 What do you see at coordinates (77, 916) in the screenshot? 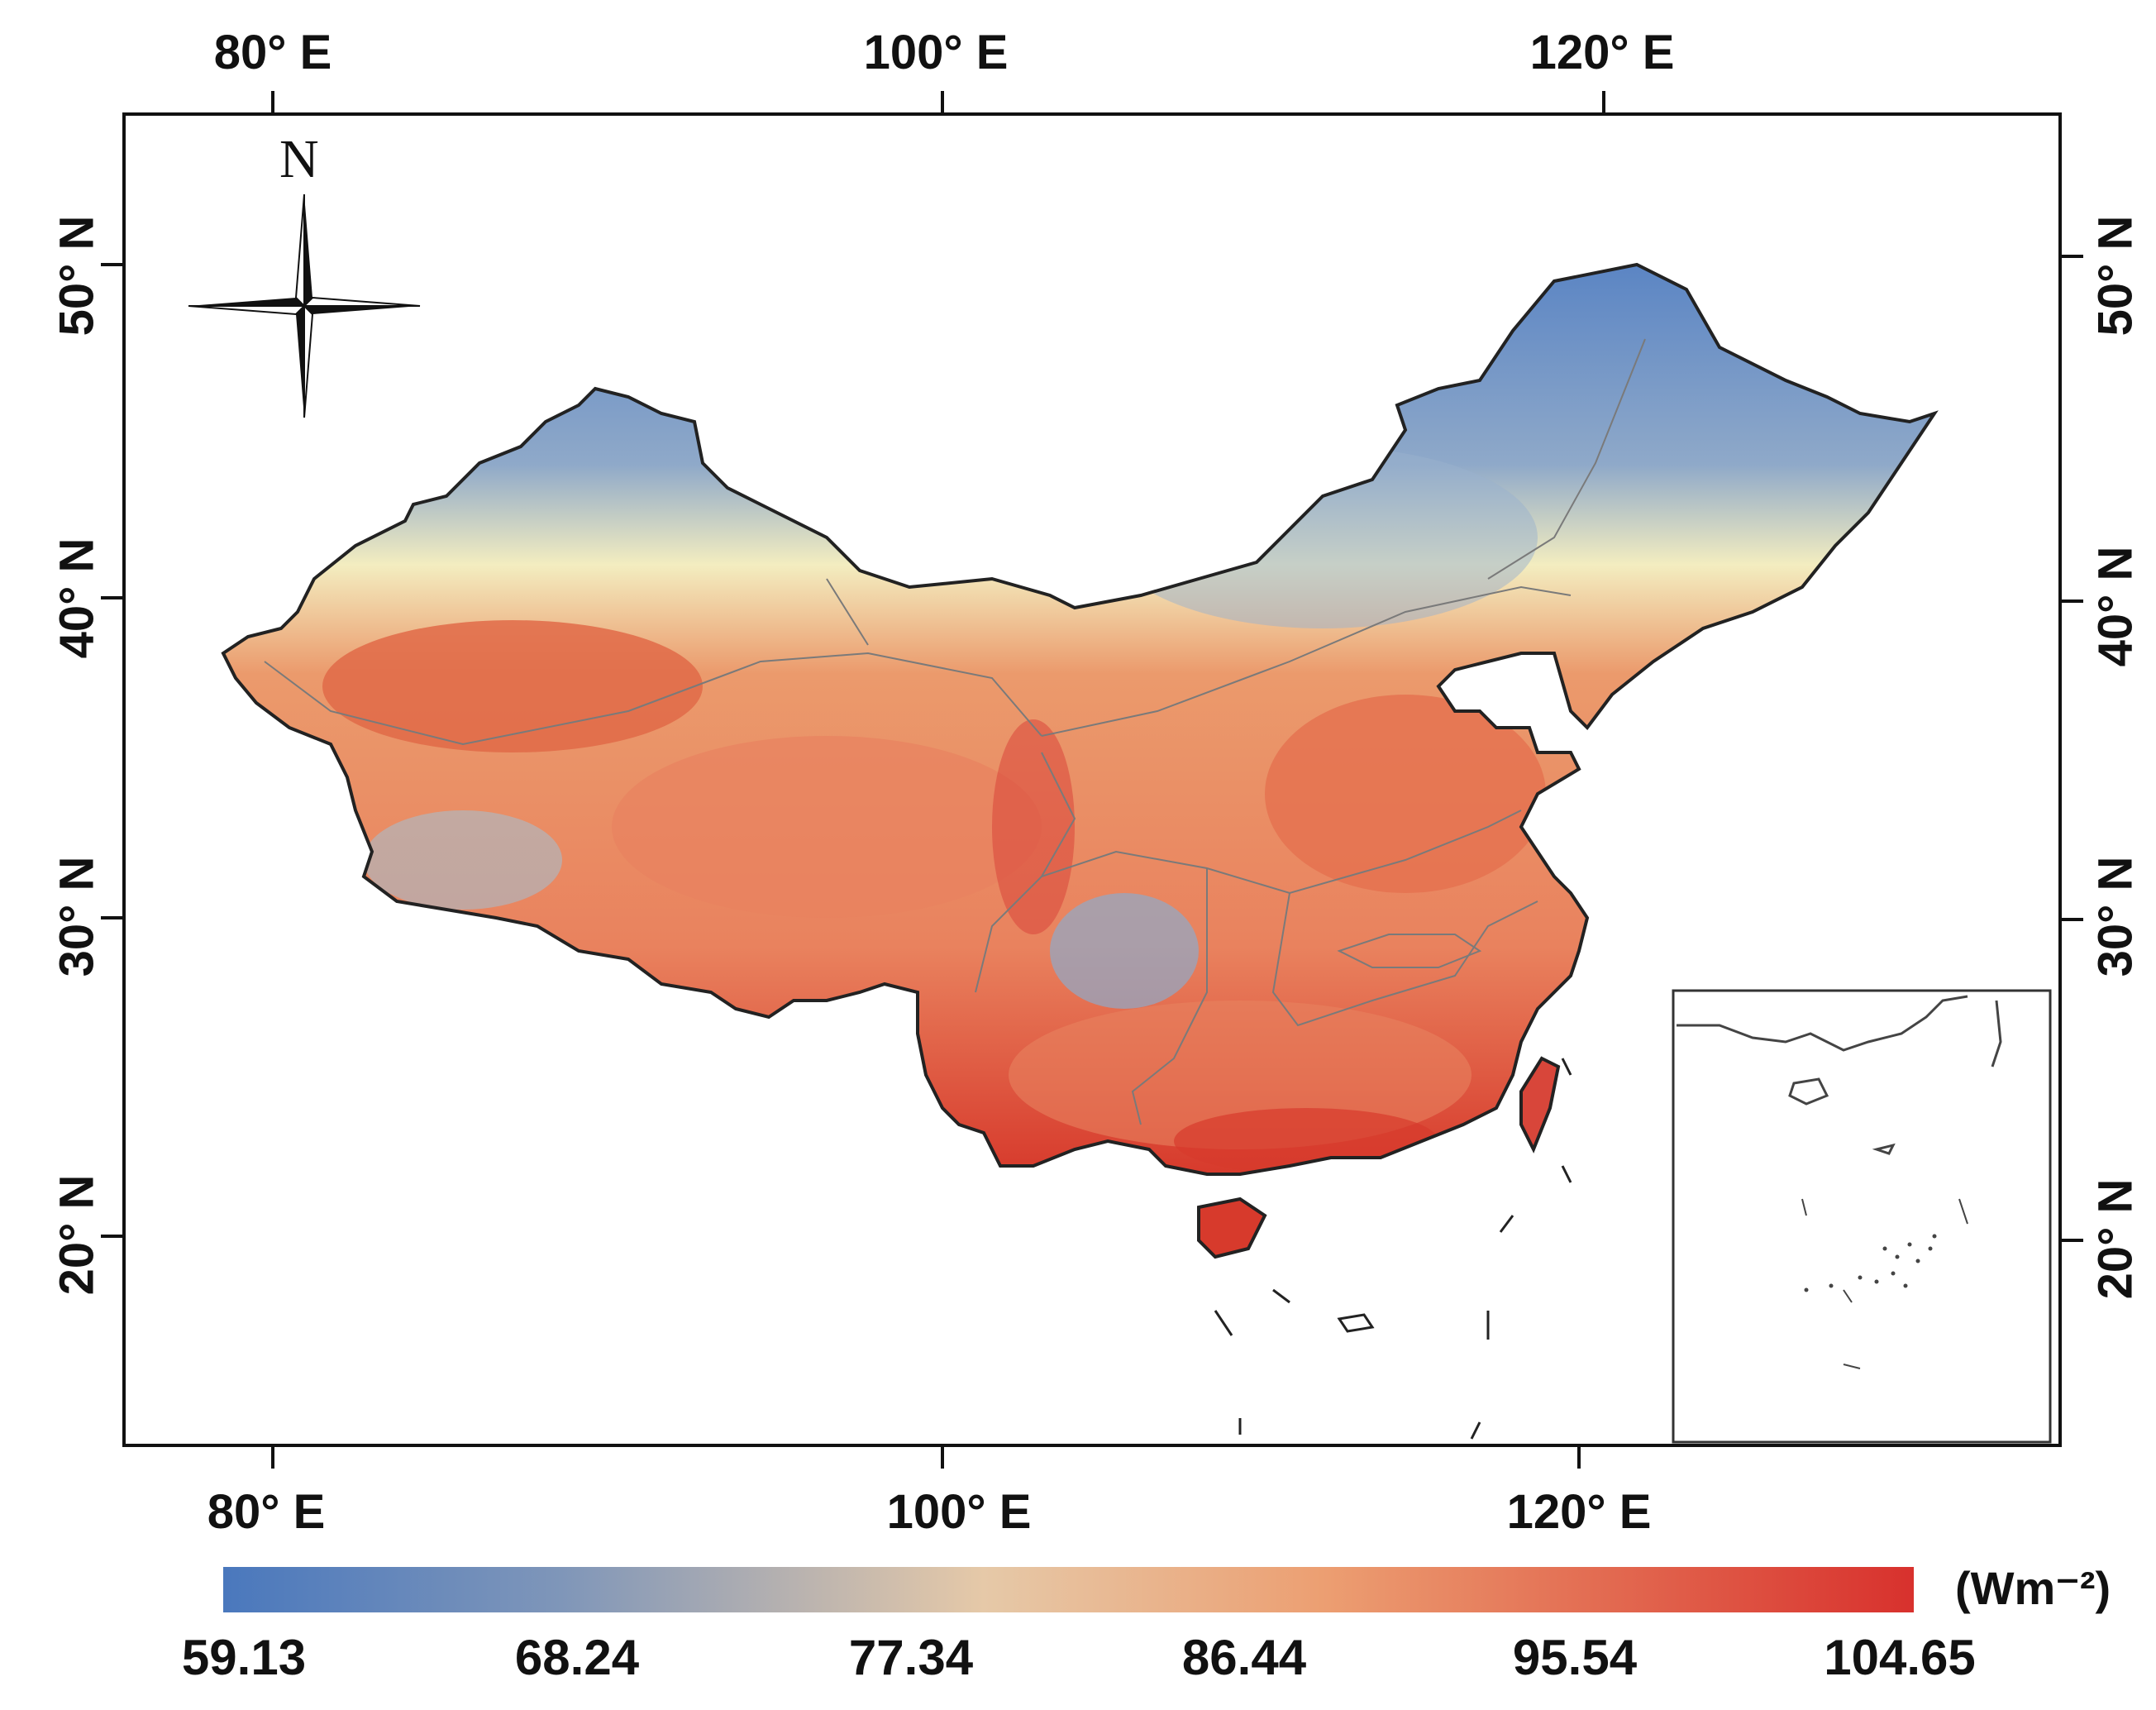
I see `lat-label-left-30: 30° N` at bounding box center [77, 916].